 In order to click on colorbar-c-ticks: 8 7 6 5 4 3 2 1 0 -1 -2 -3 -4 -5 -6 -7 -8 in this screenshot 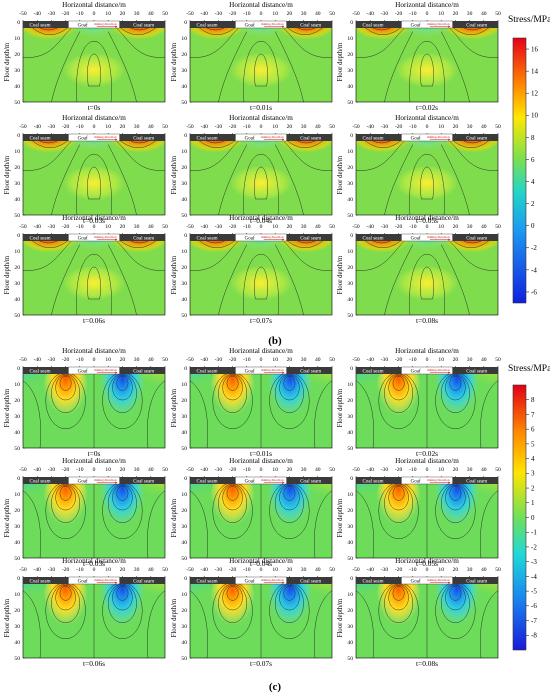, I will do `click(531, 518)`.